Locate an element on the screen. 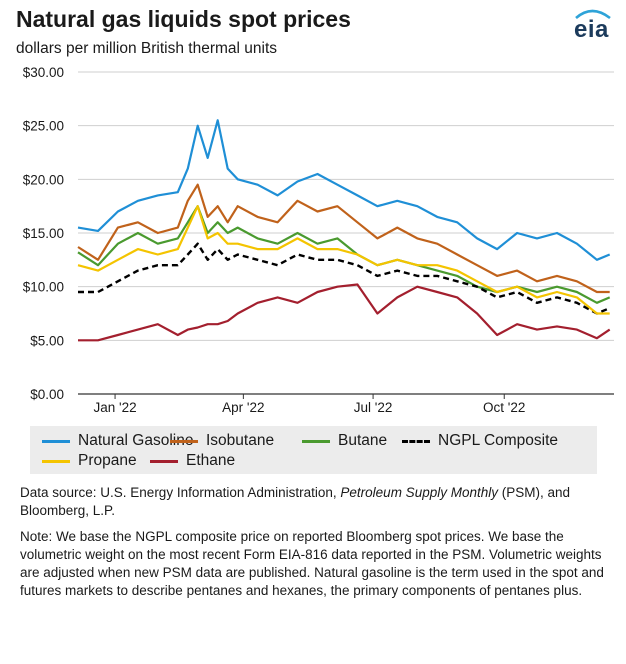  source-suffix: (PSM), and Bloomberg, L.P. is located at coordinates (295, 501).